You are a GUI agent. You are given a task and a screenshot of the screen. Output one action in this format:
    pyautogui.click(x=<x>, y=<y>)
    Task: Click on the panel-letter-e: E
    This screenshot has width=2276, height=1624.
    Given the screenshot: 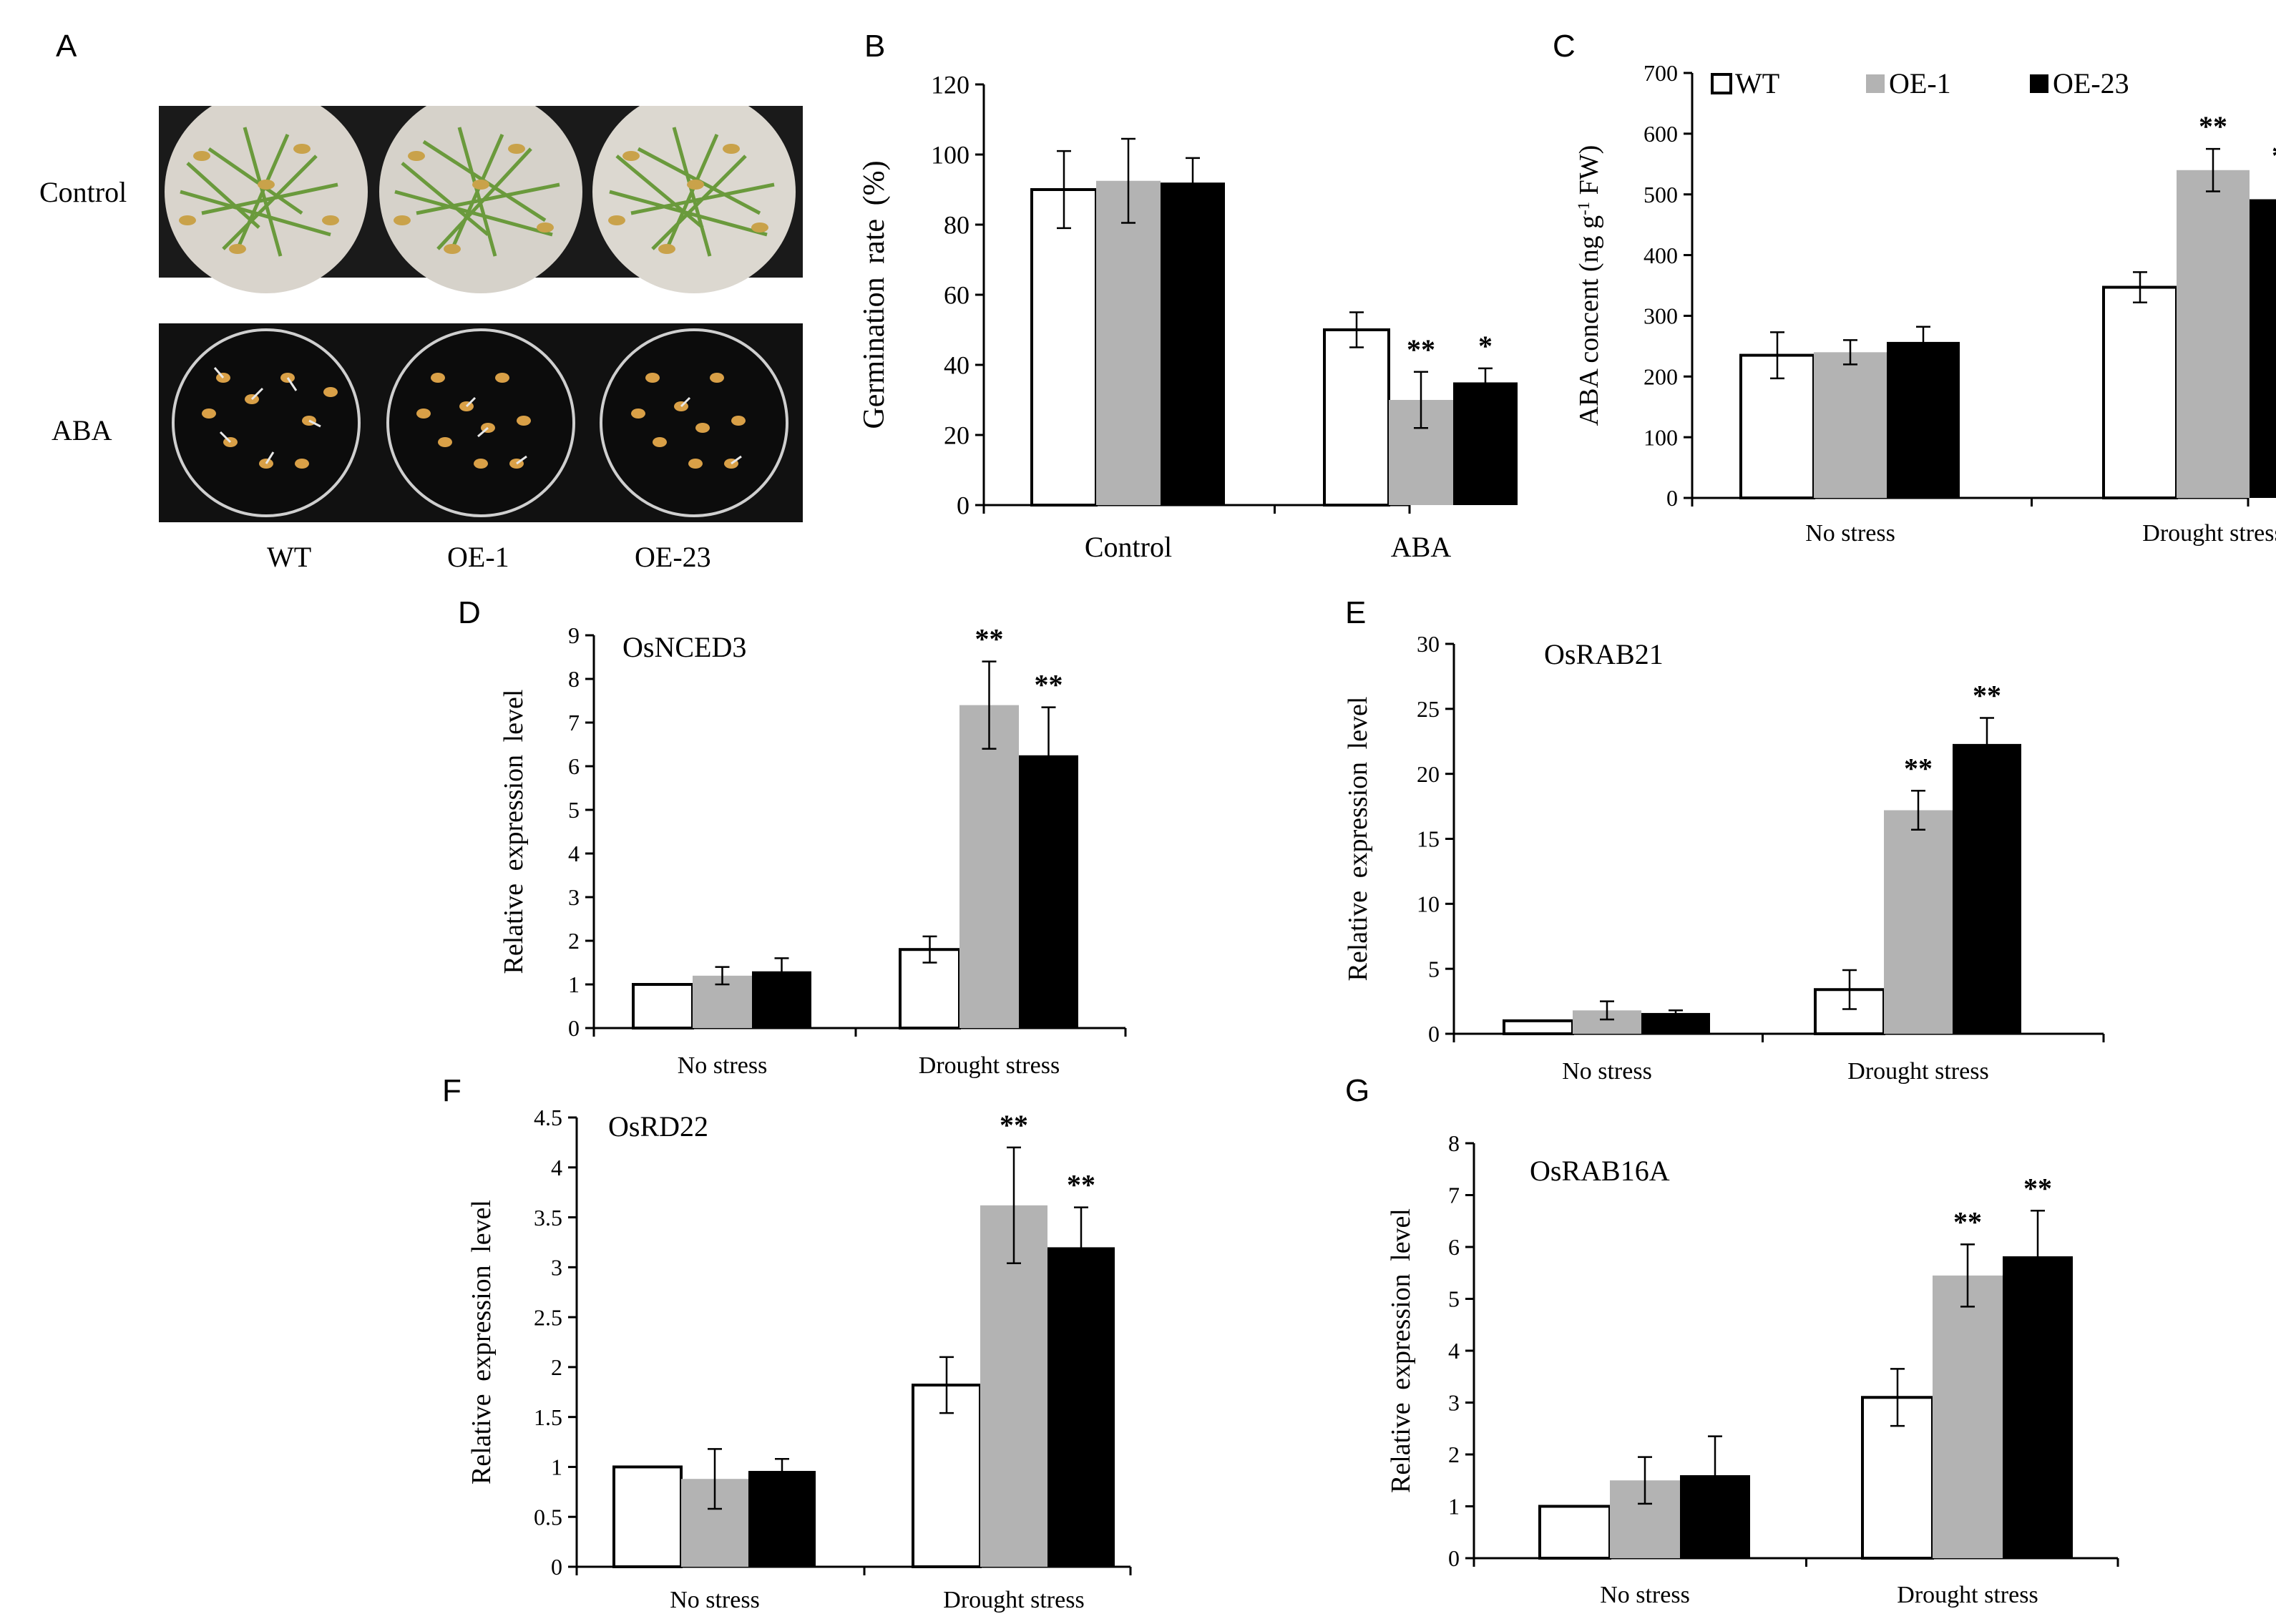 What is the action you would take?
    pyautogui.click(x=1356, y=612)
    